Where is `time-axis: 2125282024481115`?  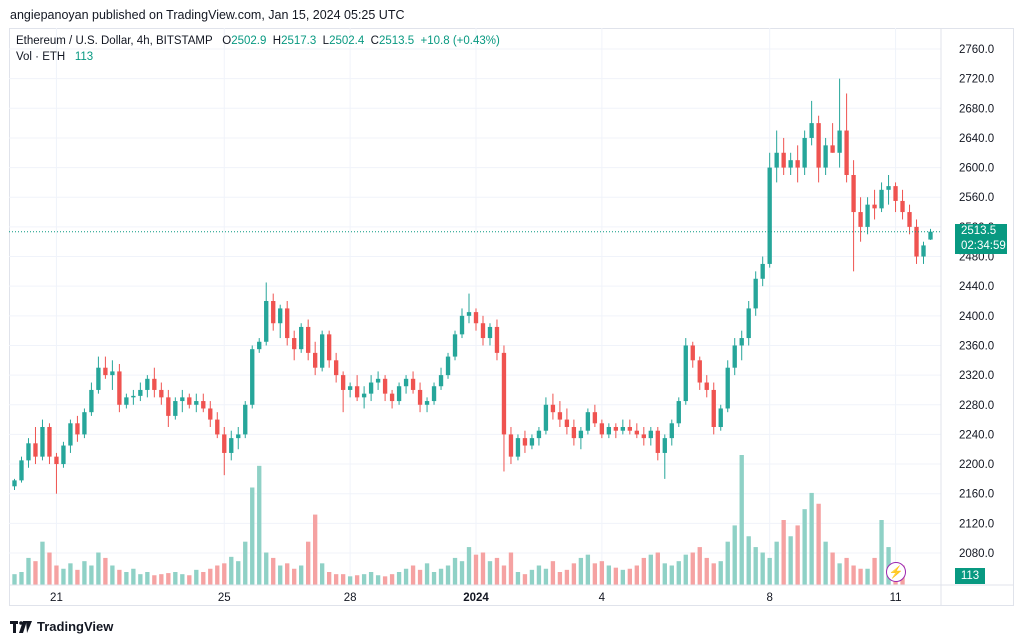
time-axis: 2125282024481115 is located at coordinates (475, 598).